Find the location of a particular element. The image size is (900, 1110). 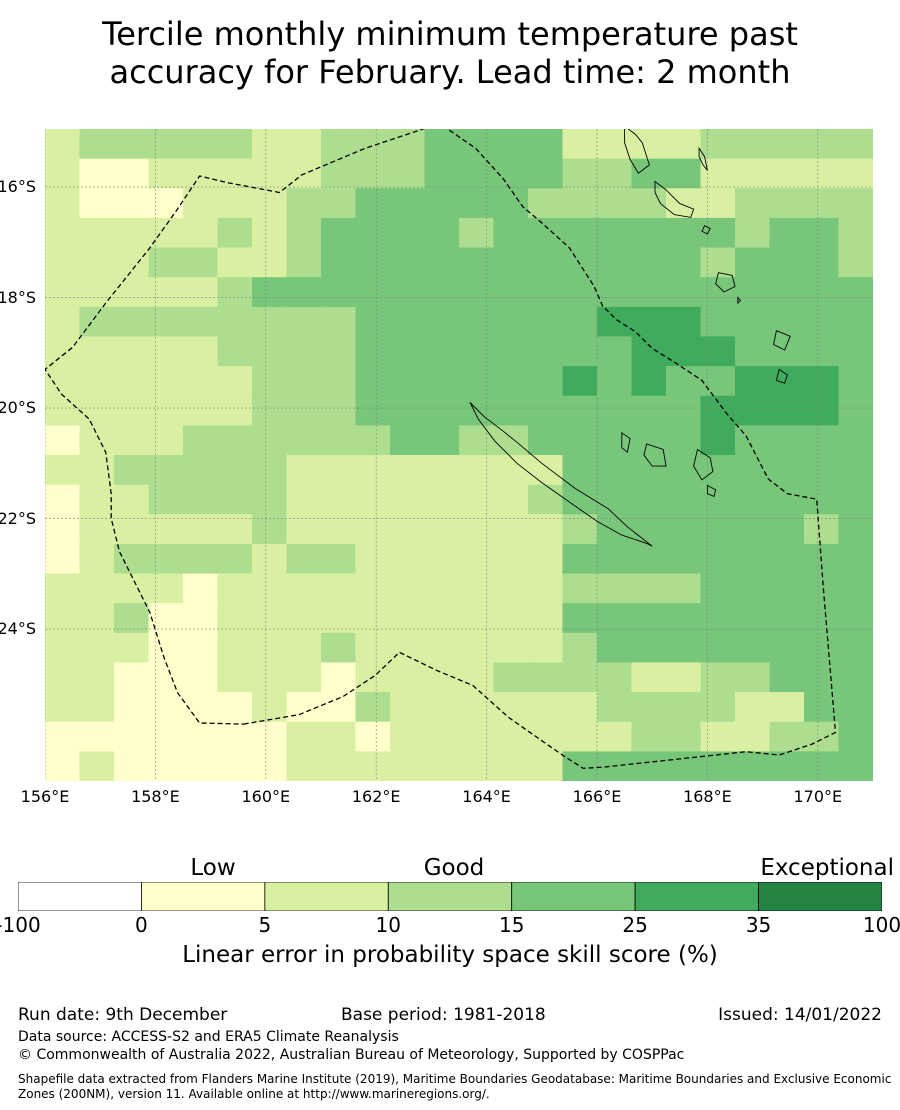

colorbar-tick-label: -100 is located at coordinates (20, 925).